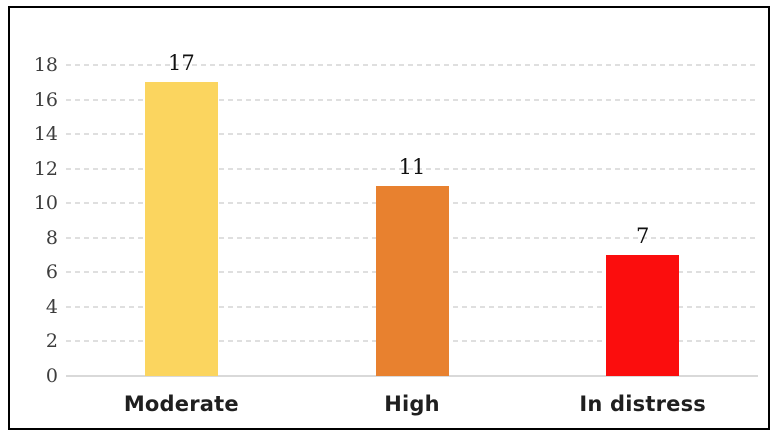  Describe the element at coordinates (643, 315) in the screenshot. I see `bar-in-distress` at that location.